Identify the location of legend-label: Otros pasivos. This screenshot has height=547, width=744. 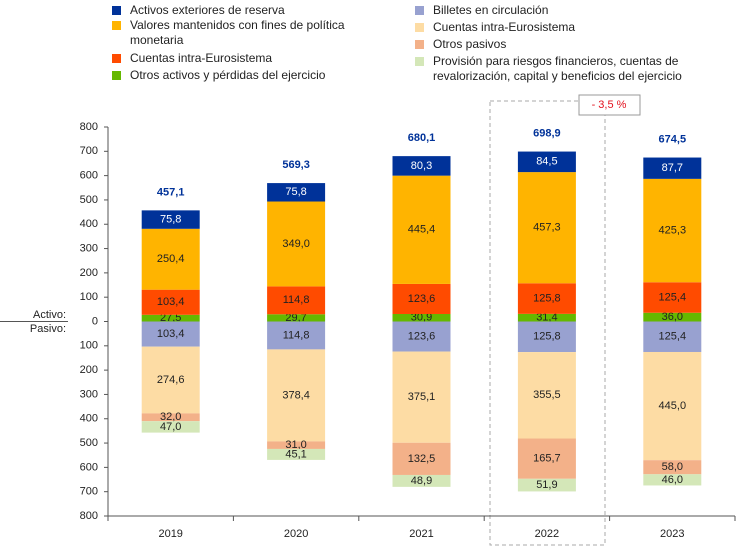
(470, 44).